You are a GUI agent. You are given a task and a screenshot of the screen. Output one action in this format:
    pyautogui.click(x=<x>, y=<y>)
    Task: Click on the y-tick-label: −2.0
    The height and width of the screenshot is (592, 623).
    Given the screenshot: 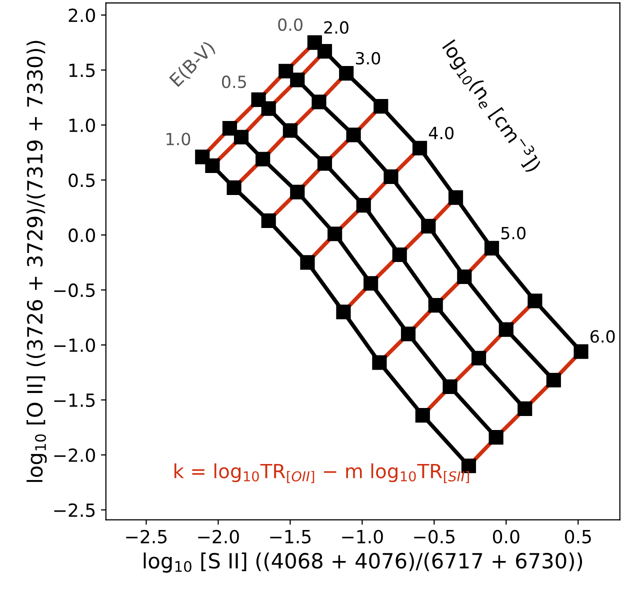 What is the action you would take?
    pyautogui.click(x=74, y=455)
    